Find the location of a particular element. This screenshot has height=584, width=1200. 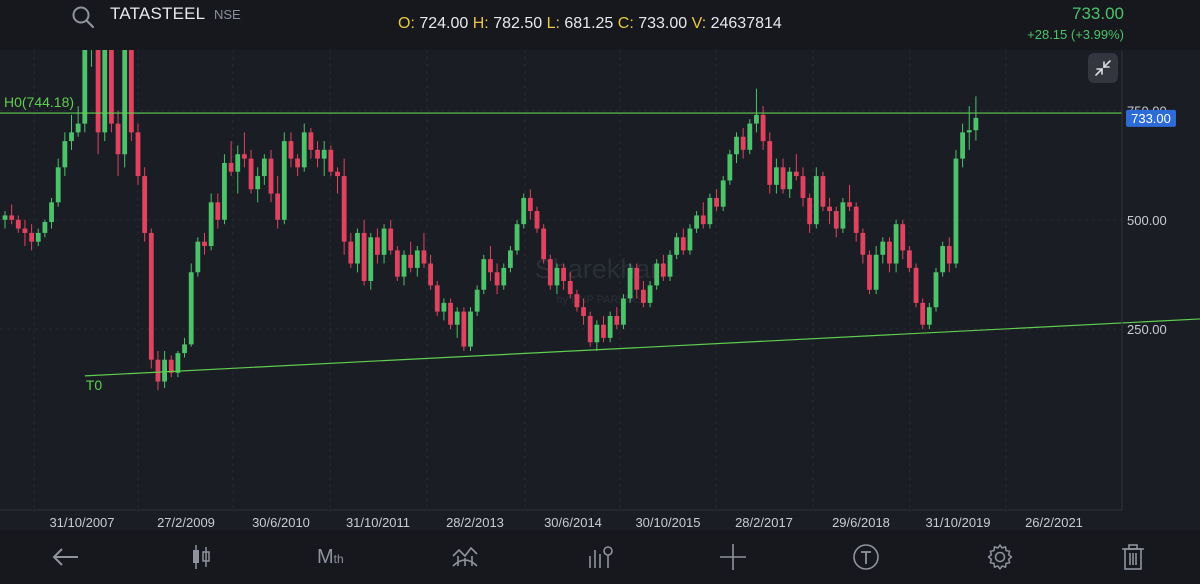

x-tick-label: 27/2/2009 is located at coordinates (186, 522).